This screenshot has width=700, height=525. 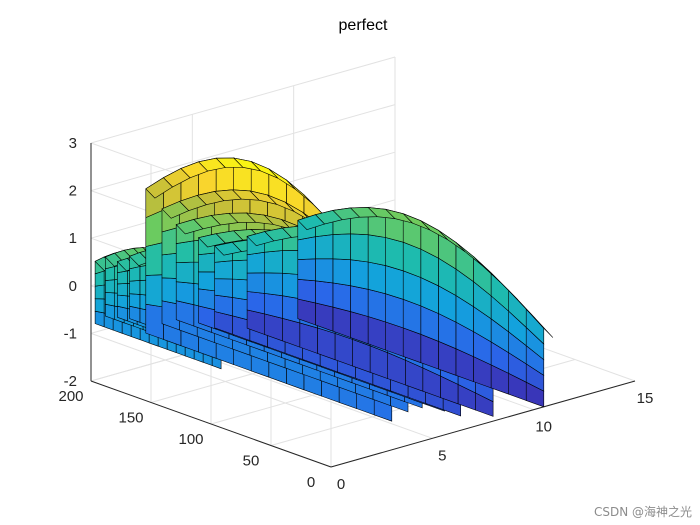 I want to click on z-tick-label: -1, so click(x=70, y=333).